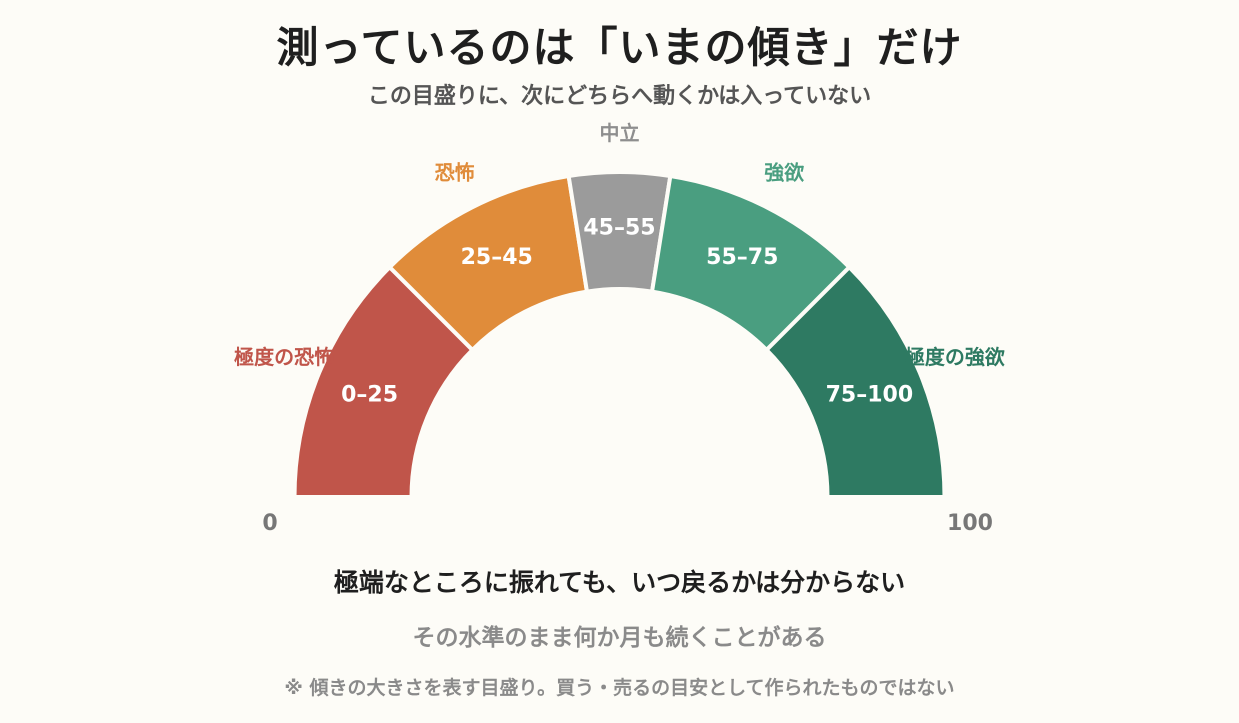  What do you see at coordinates (619, 688) in the screenshot?
I see `footnote: ※ 傾きの大きさを表す目盛り。買う・売るの目安として作られたものではない` at bounding box center [619, 688].